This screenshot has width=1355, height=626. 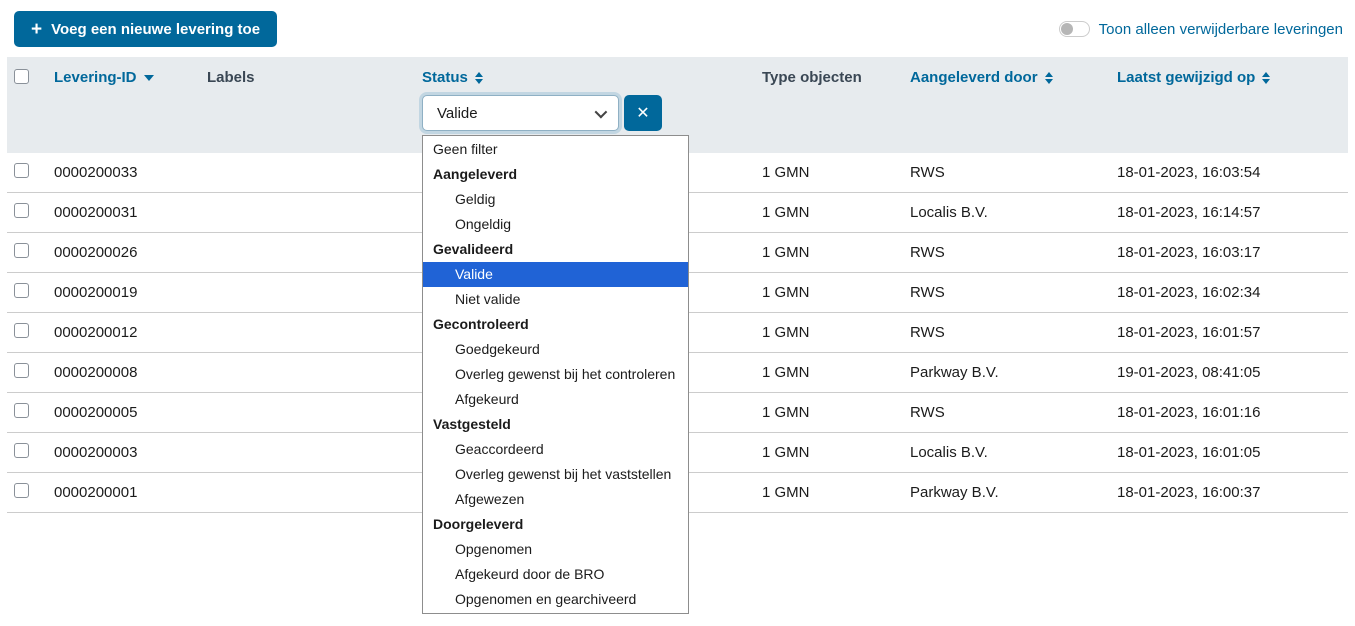 I want to click on cell-laatst-gewijzigd: 18-01-2023, 16:14:57, so click(x=1189, y=212).